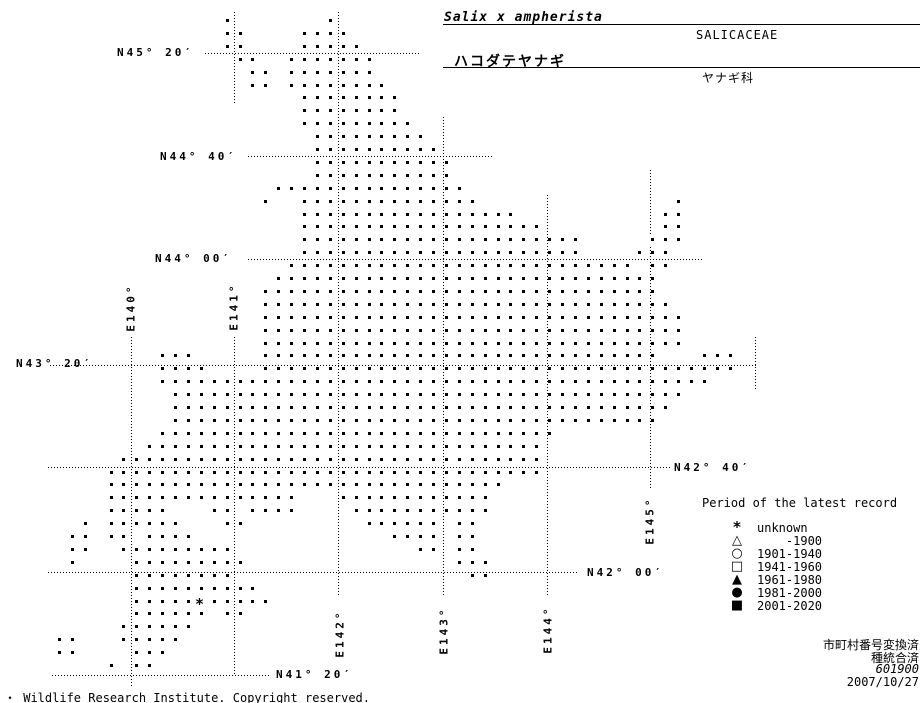 The height and width of the screenshot is (703, 923). Describe the element at coordinates (737, 553) in the screenshot. I see `open-circle-icon: ○` at that location.